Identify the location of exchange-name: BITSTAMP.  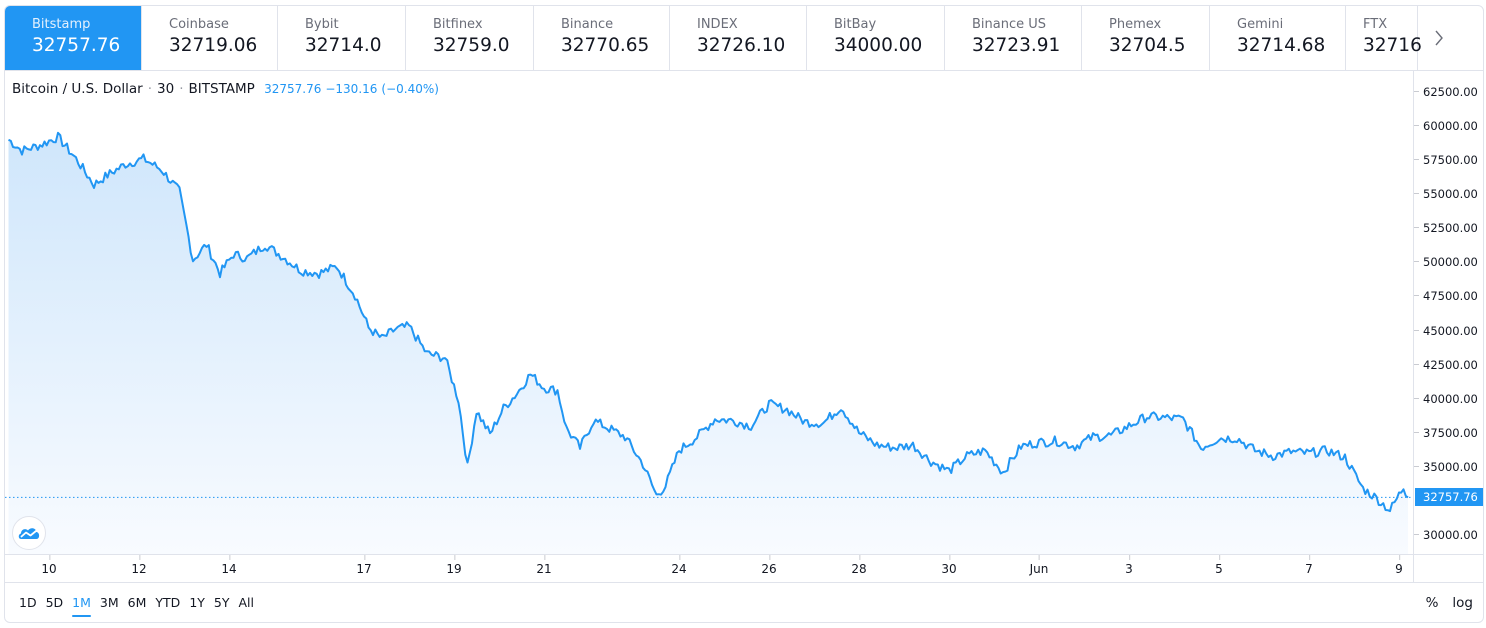
(221, 89).